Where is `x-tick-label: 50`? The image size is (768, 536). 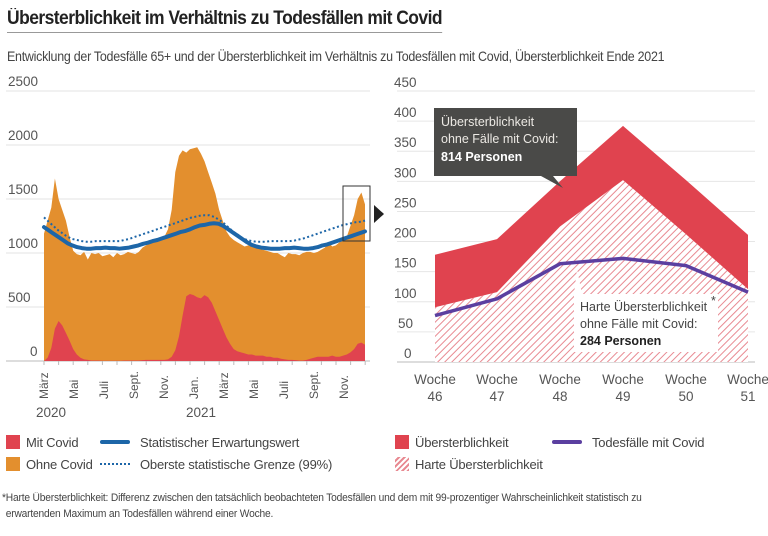 x-tick-label: 50 is located at coordinates (685, 396).